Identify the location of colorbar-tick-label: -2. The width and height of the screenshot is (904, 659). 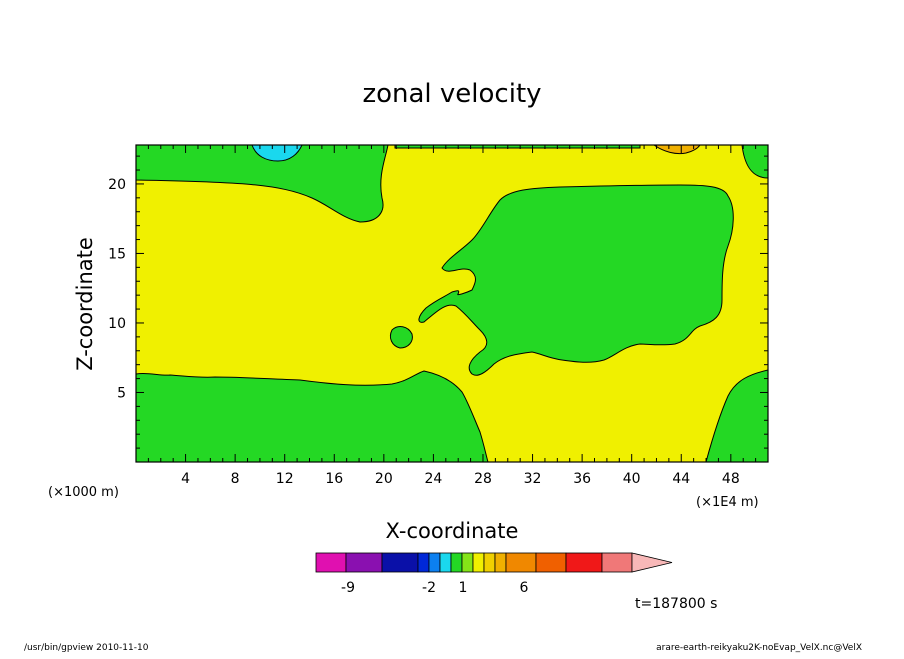
(429, 588).